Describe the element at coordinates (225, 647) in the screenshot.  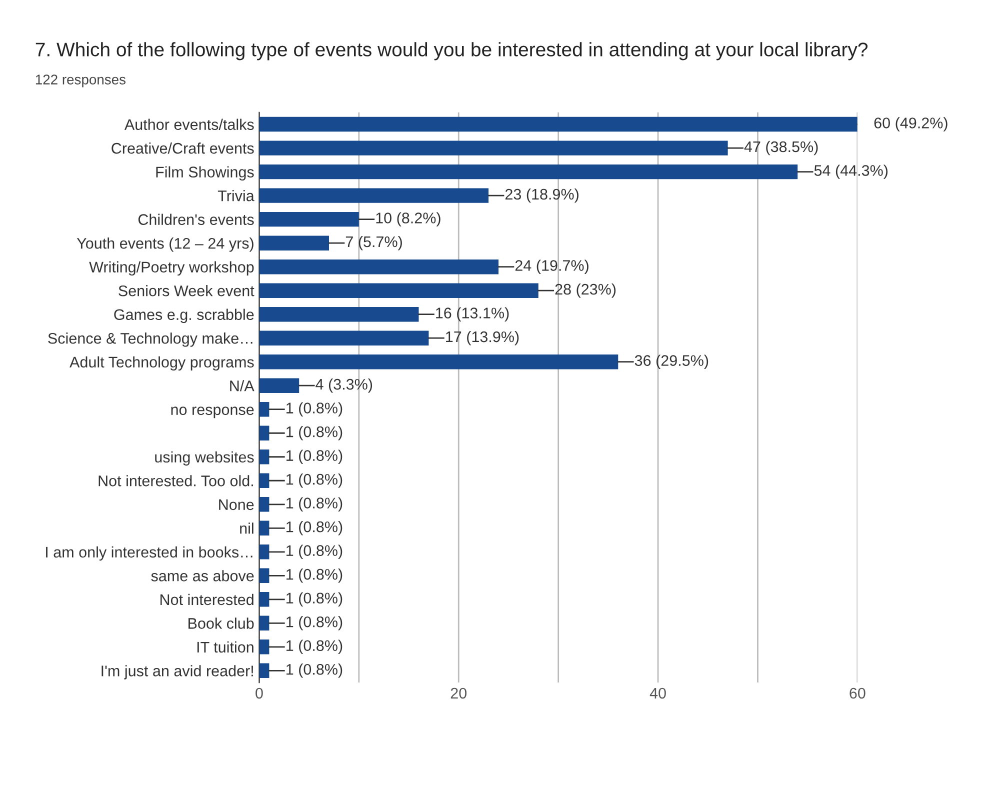
I see `y-tick-label: IT tuition` at that location.